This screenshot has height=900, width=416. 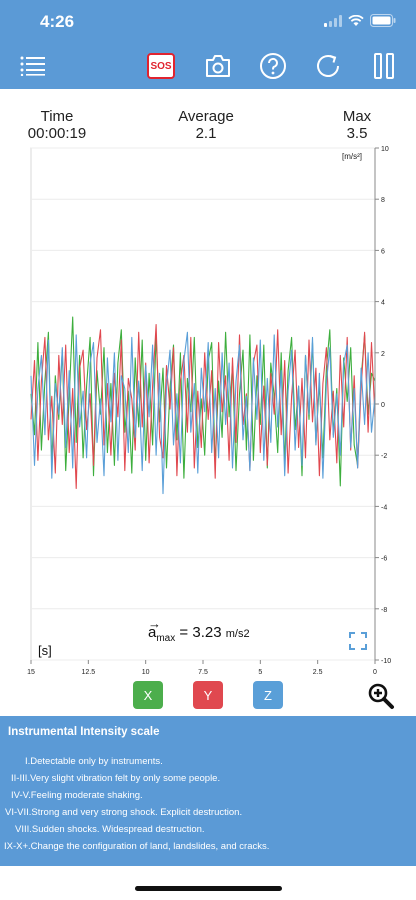 What do you see at coordinates (357, 116) in the screenshot?
I see `max-label: Max` at bounding box center [357, 116].